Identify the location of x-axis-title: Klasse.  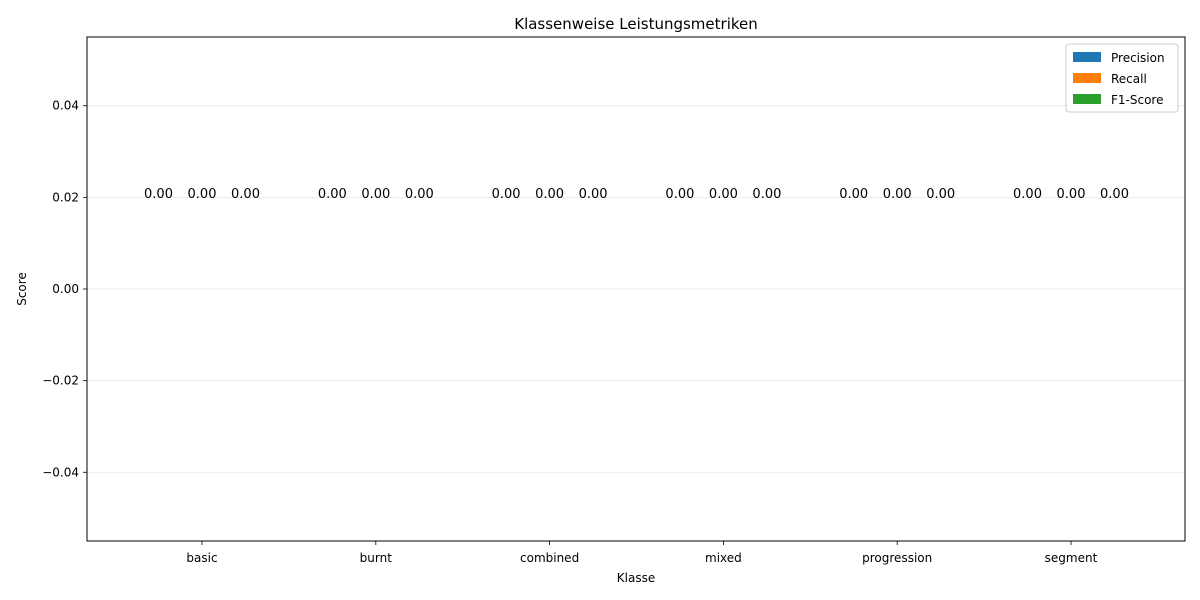
(636, 578).